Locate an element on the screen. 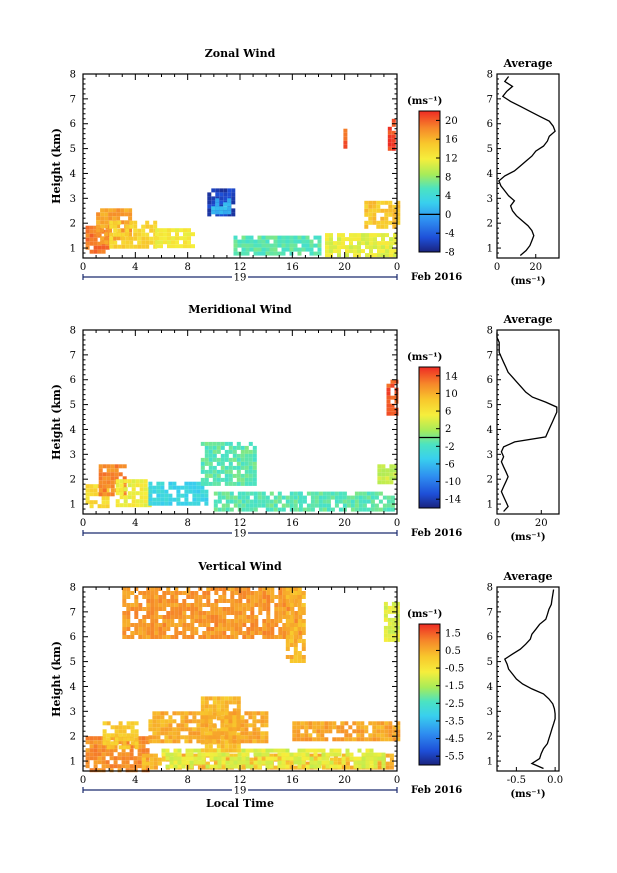 The height and width of the screenshot is (873, 617). average-frame is located at coordinates (528, 166).